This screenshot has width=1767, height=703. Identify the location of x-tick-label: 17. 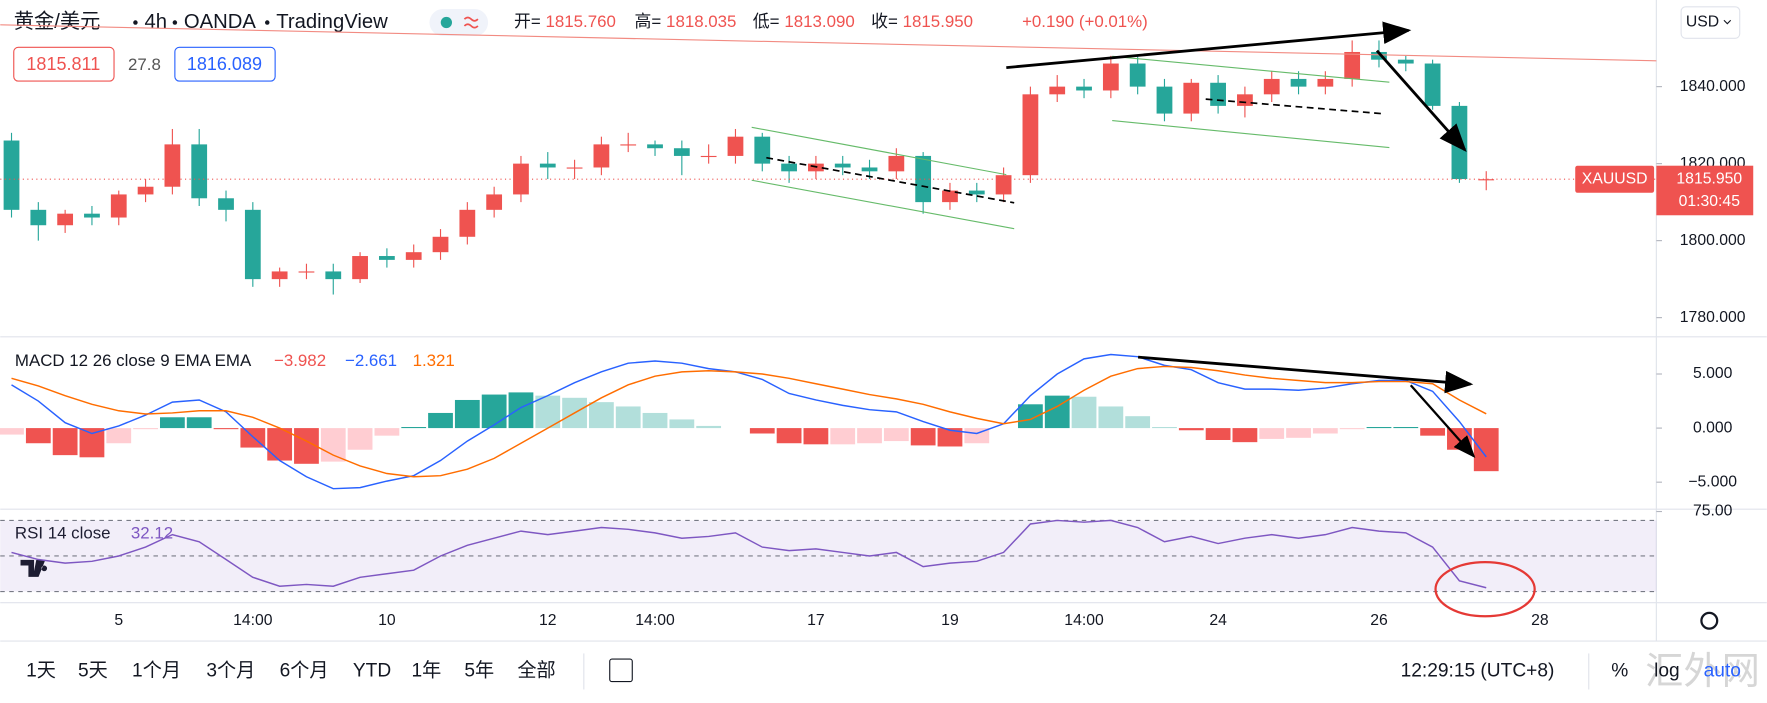
(816, 620).